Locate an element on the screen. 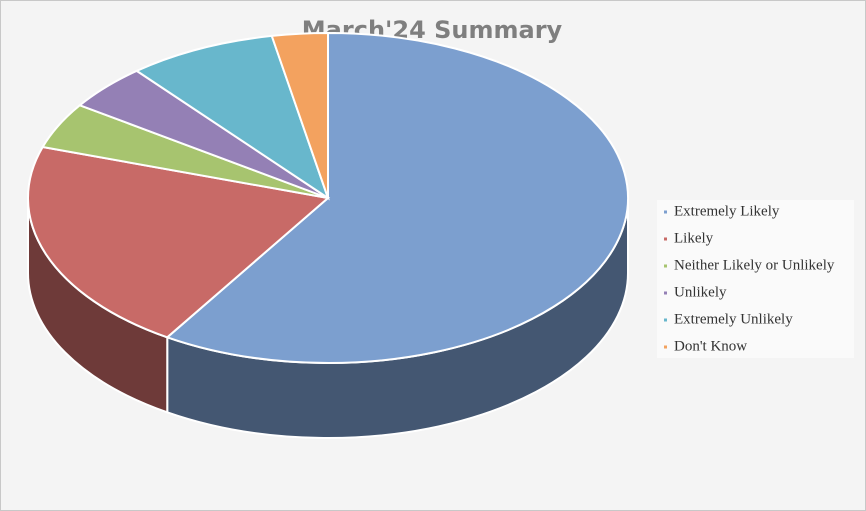  legend-label: Likely is located at coordinates (694, 238).